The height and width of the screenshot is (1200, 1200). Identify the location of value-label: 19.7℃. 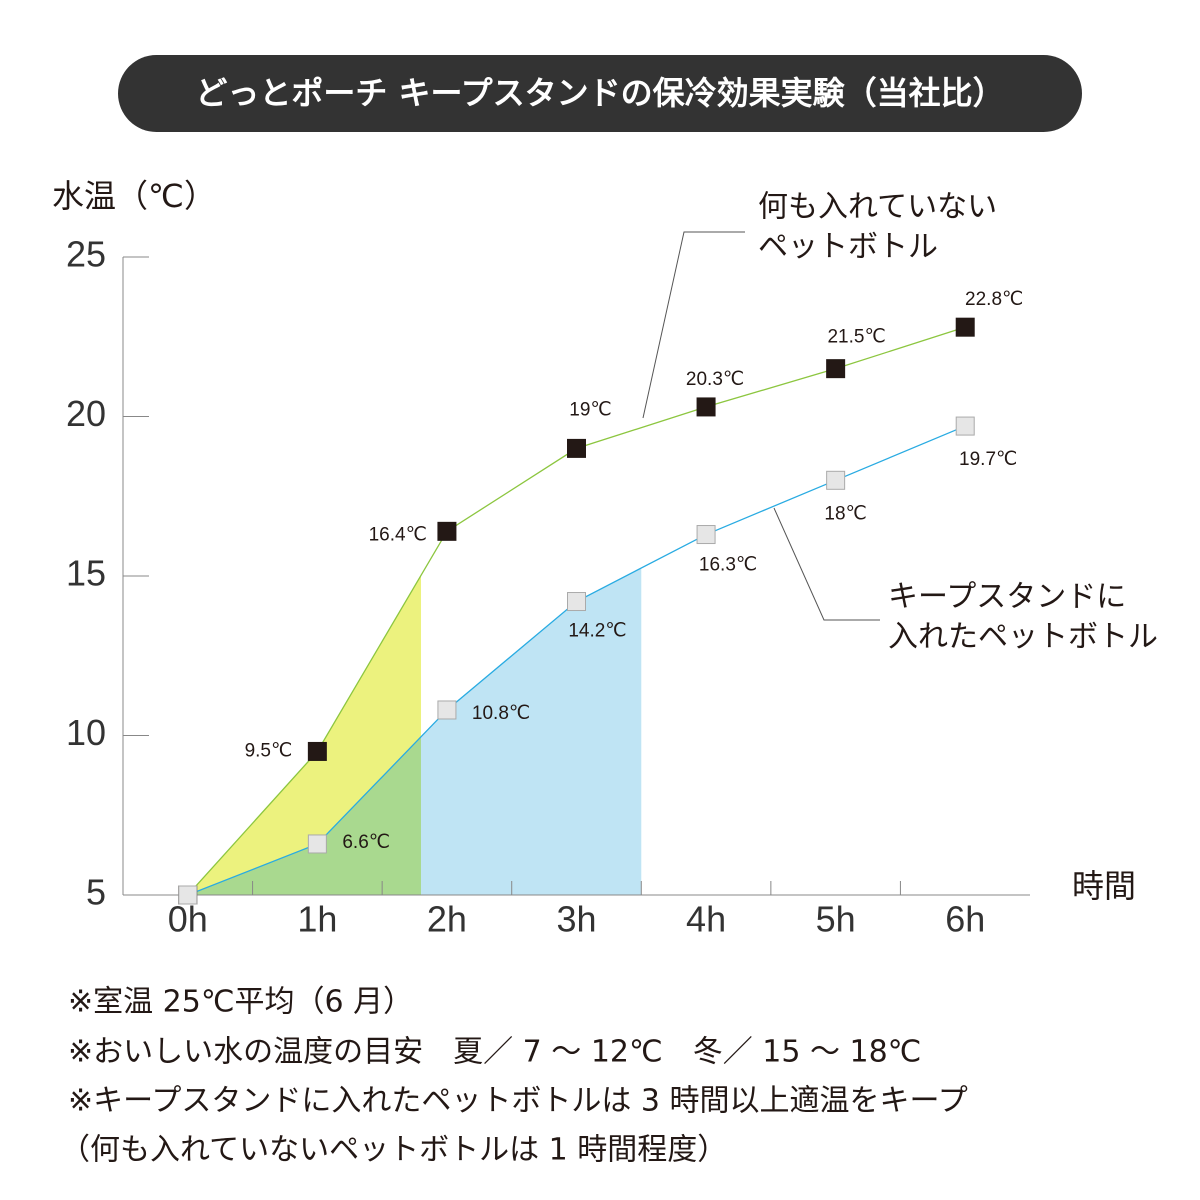
(988, 459).